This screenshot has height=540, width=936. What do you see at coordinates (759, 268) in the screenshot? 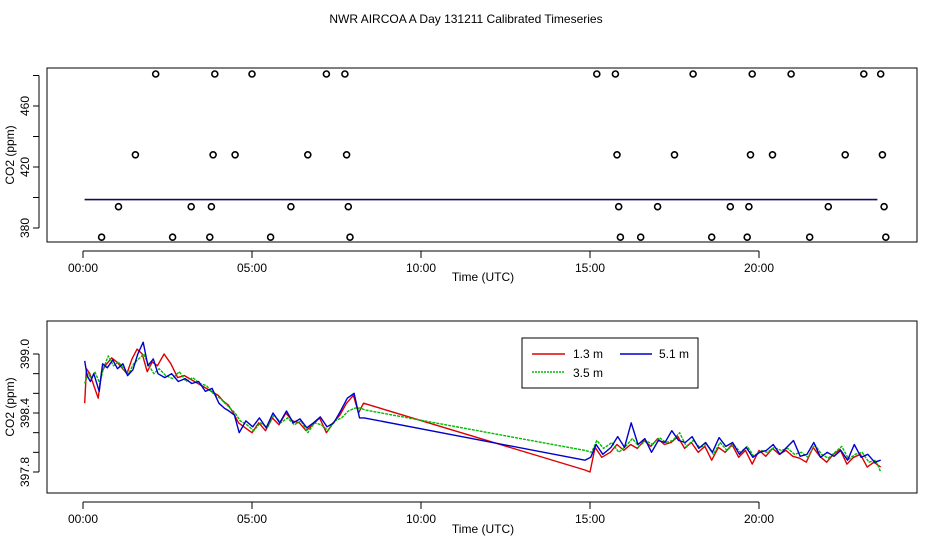
I see `top-x-tick-label: 20:00` at bounding box center [759, 268].